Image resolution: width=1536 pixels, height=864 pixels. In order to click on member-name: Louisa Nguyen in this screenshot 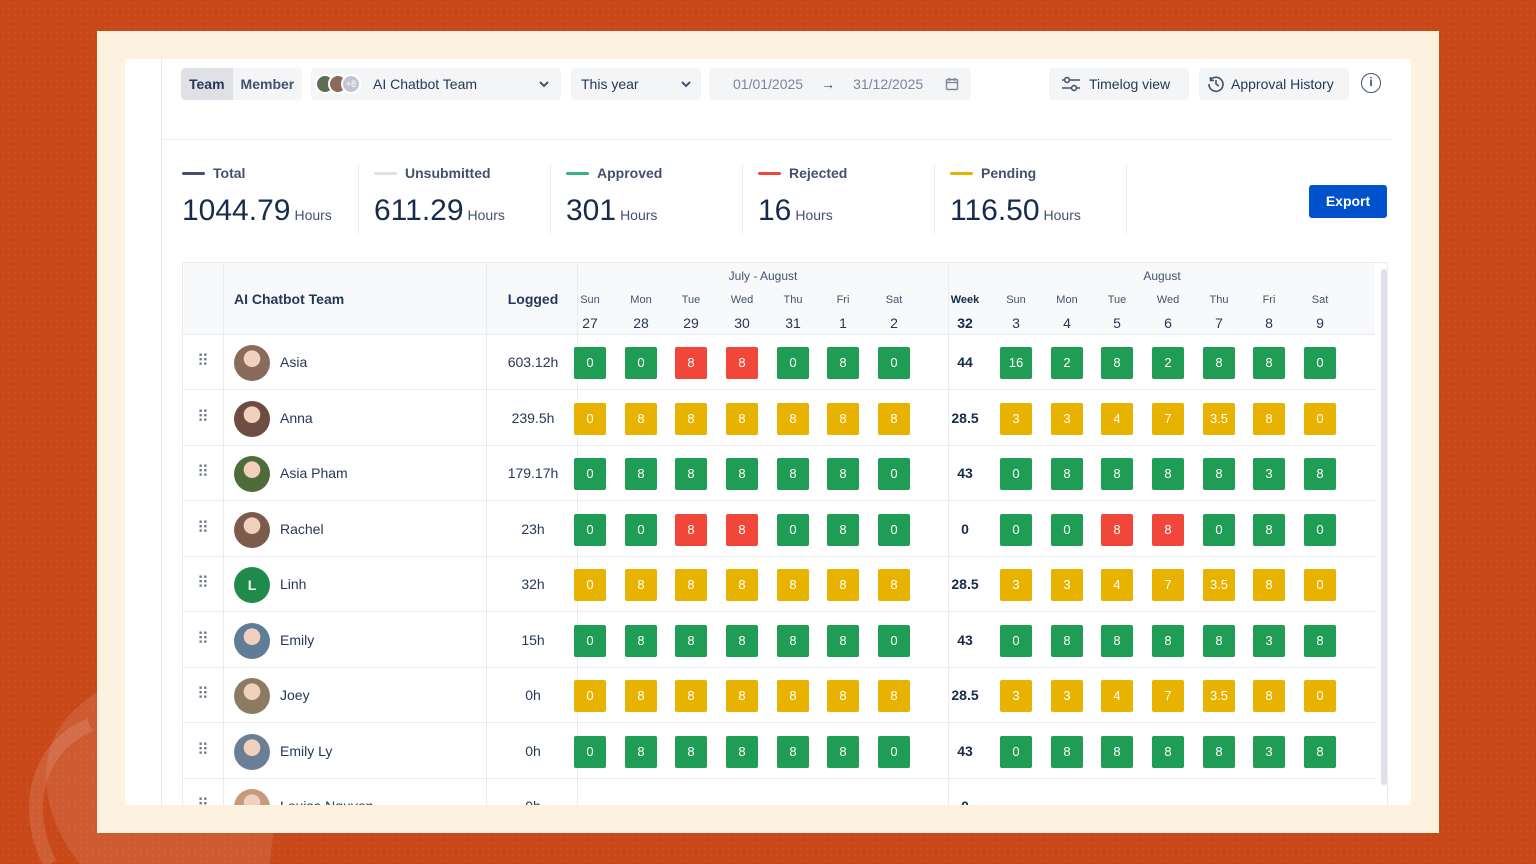, I will do `click(326, 801)`.